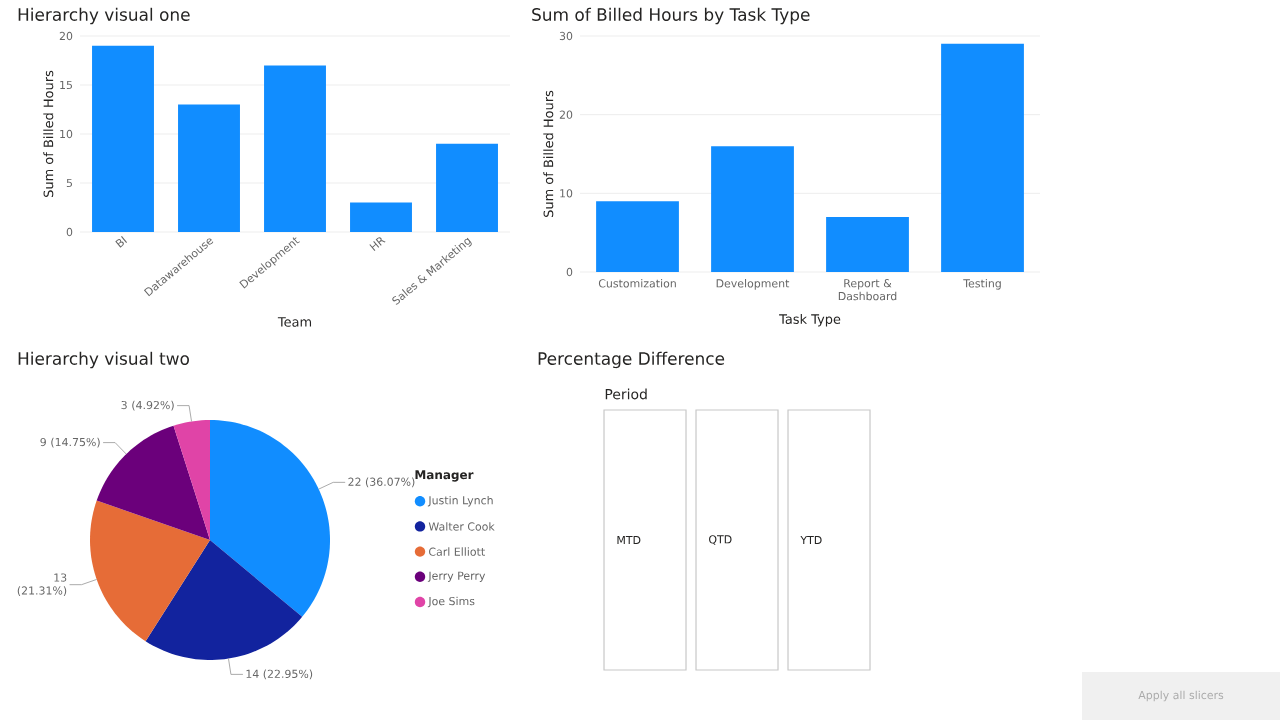  Describe the element at coordinates (631, 360) in the screenshot. I see `text: Percentage Difference` at that location.